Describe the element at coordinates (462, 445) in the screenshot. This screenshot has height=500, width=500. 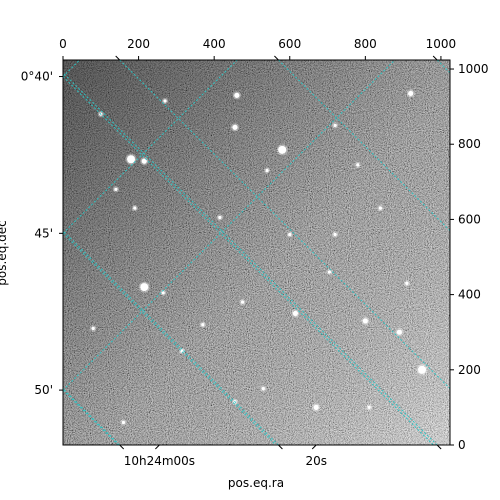
I see `right-tick-label: 0` at that location.